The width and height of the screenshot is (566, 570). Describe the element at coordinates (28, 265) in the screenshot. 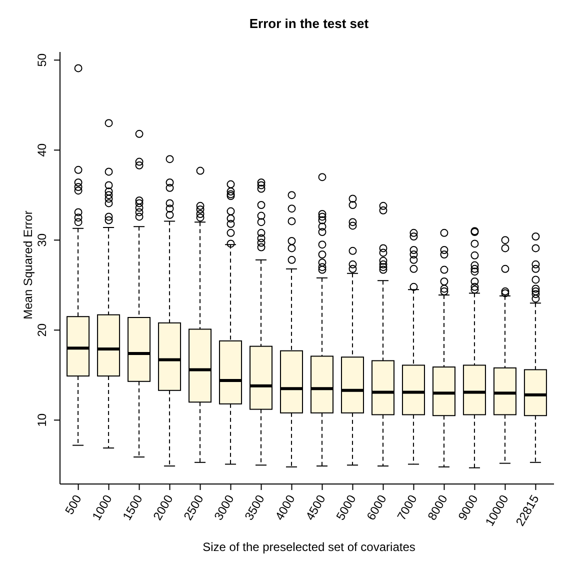

I see `y-axis-title: Mean Squared Error` at that location.